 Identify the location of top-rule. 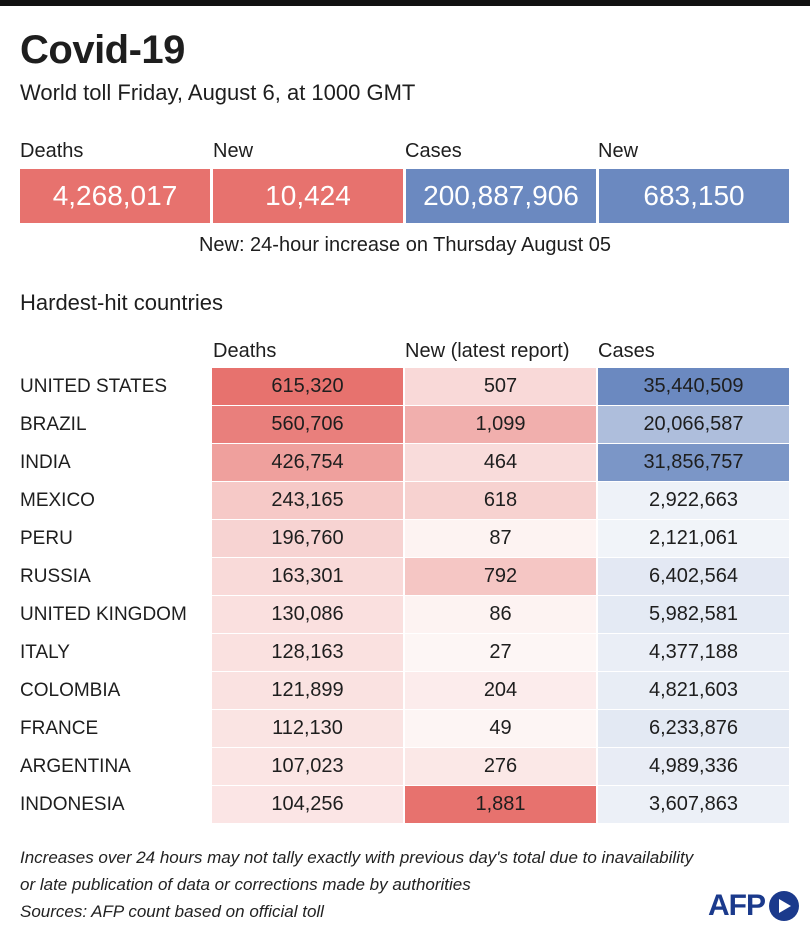
(405, 3).